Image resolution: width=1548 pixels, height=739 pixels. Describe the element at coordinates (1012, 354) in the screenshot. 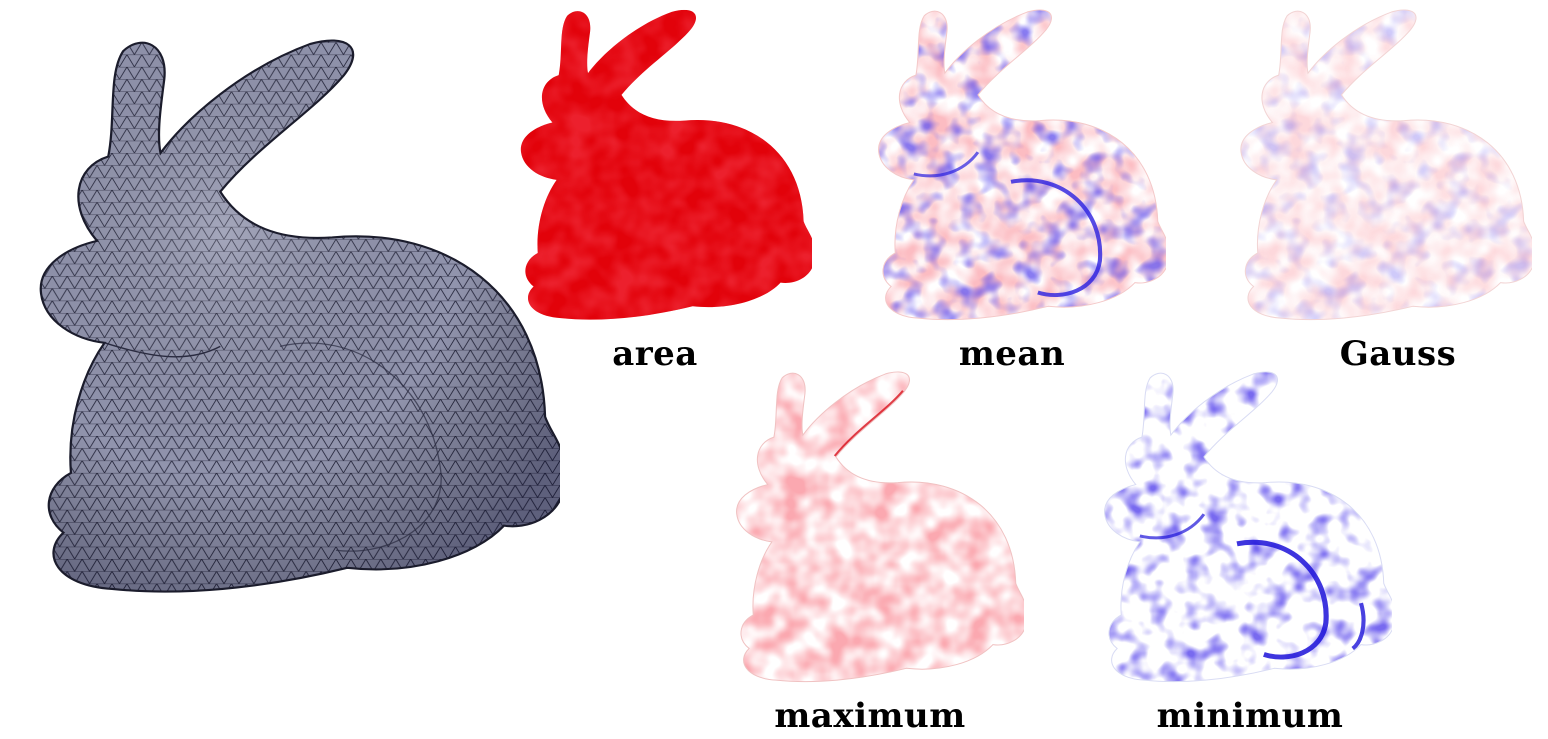

I see `caption-mean: mean` at that location.